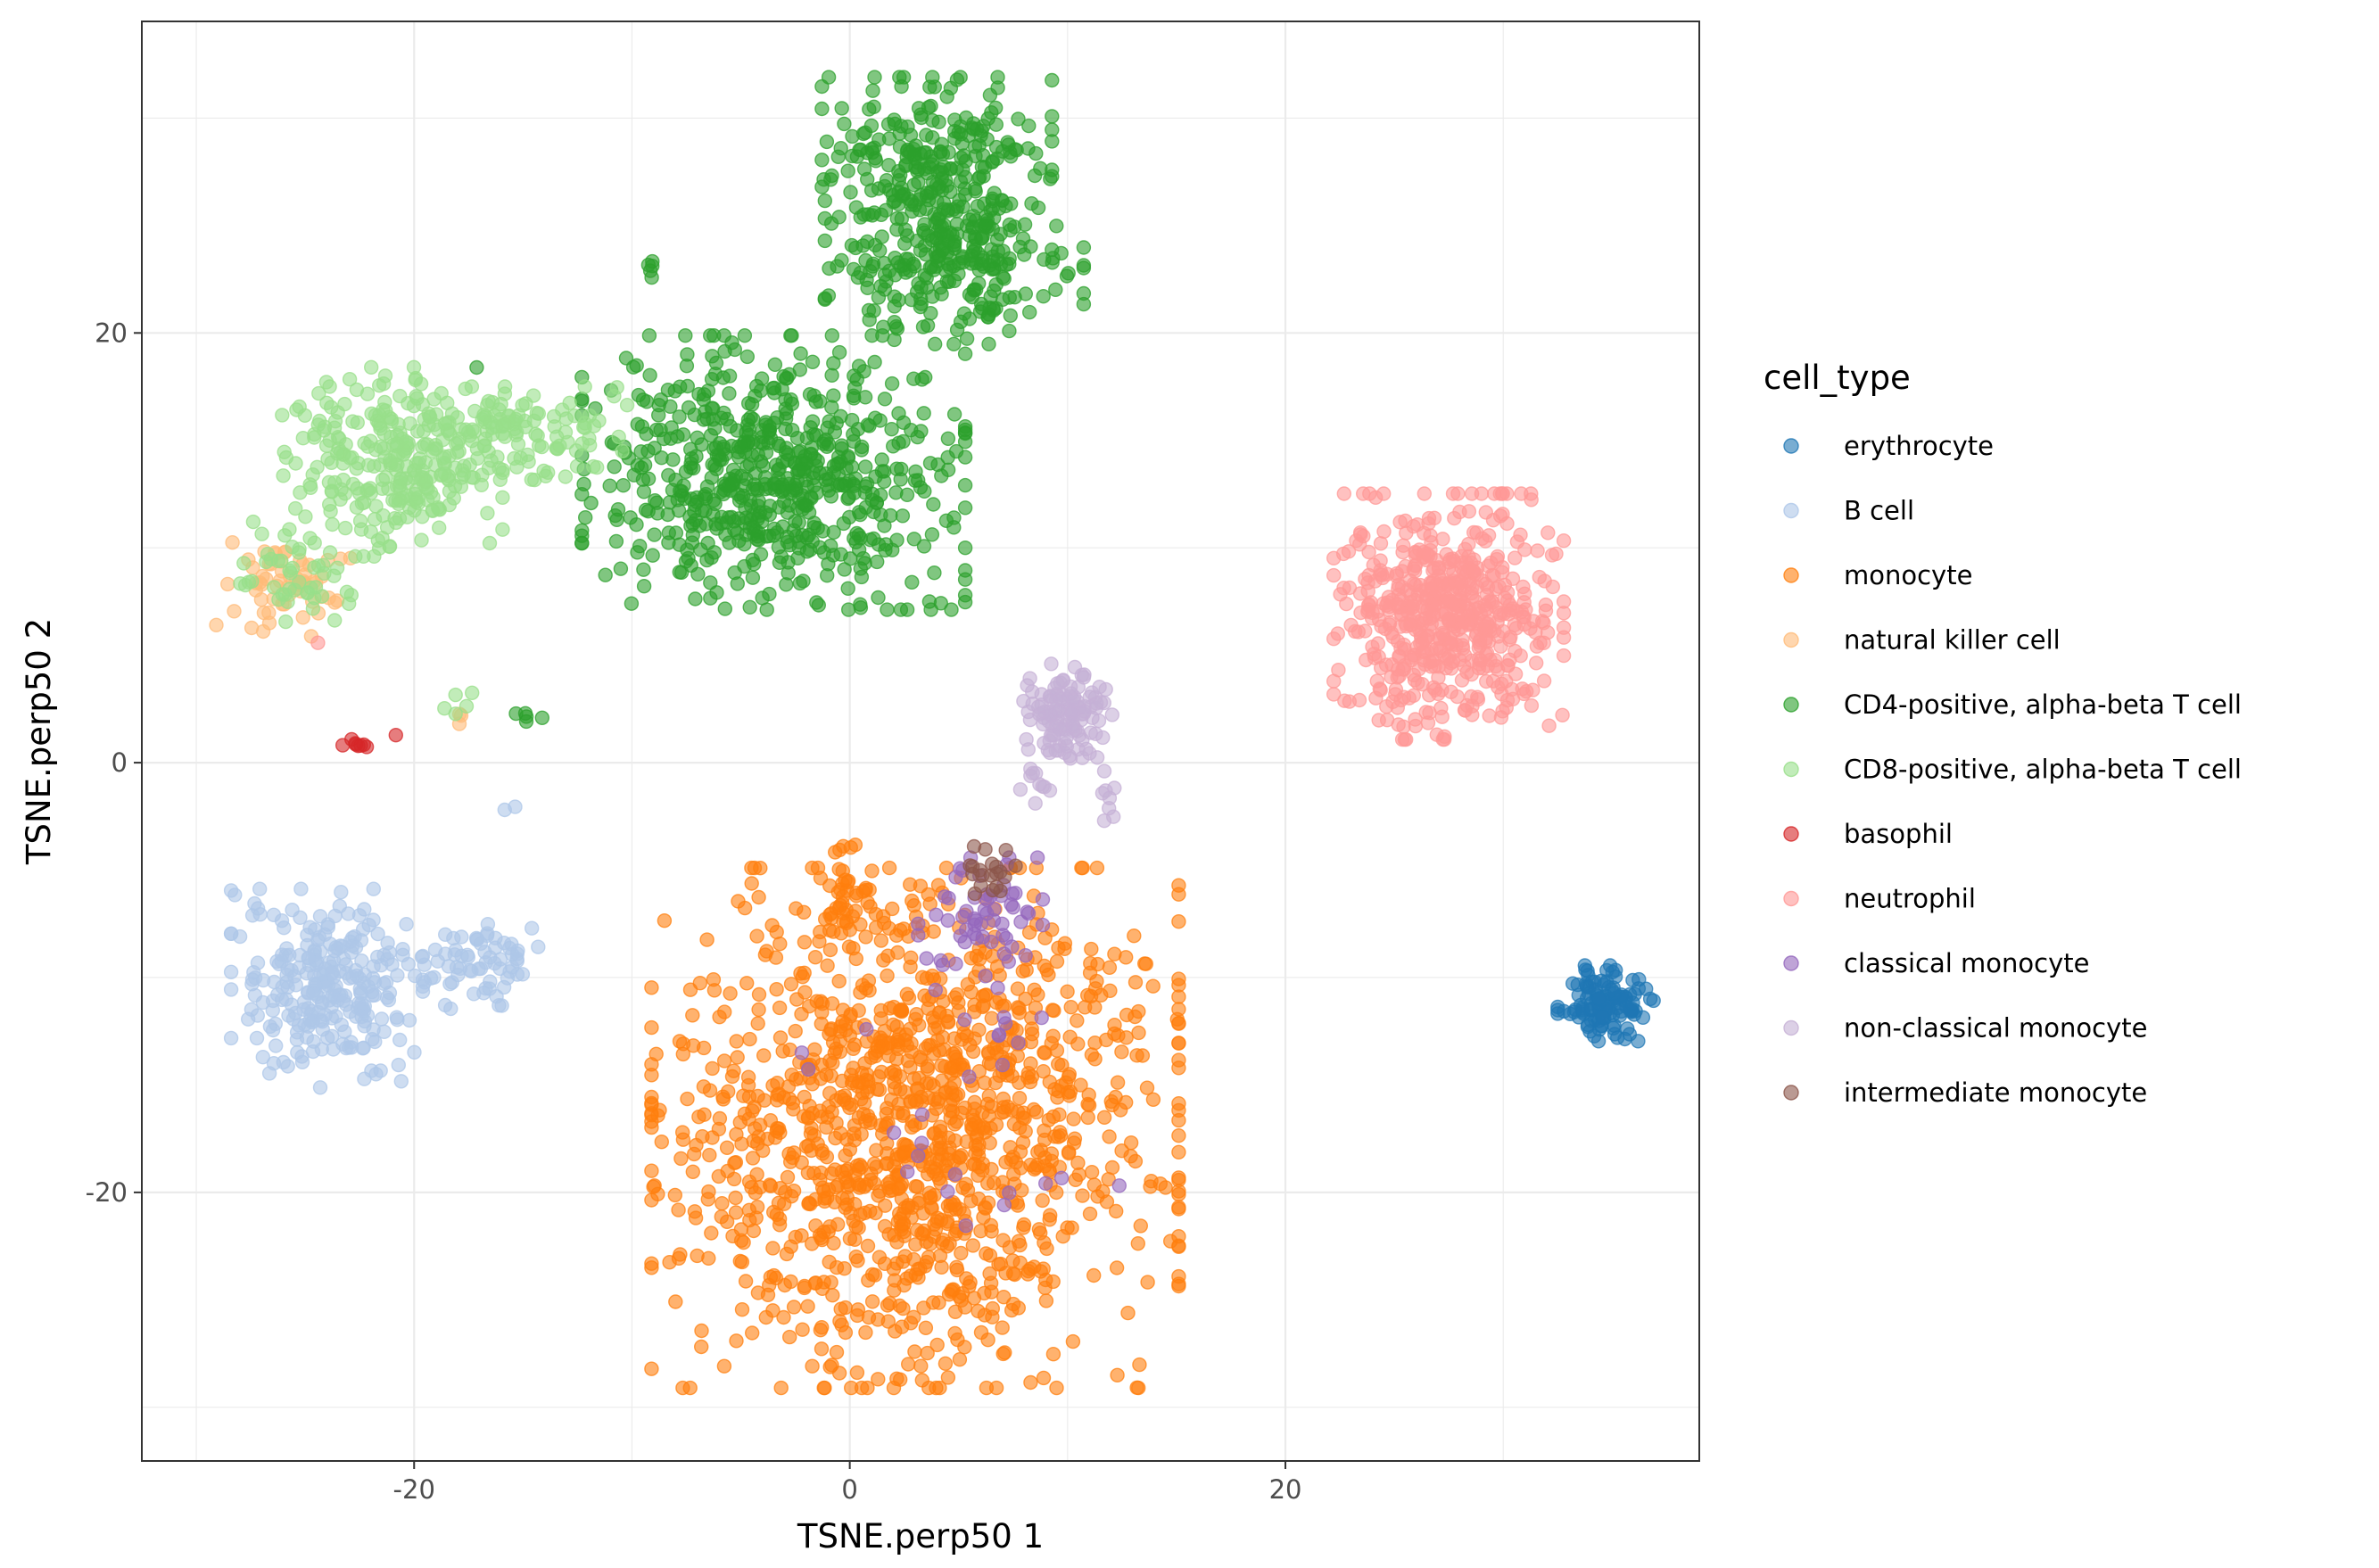 The image size is (2379, 1568). I want to click on legend-key, so click(1791, 1093).